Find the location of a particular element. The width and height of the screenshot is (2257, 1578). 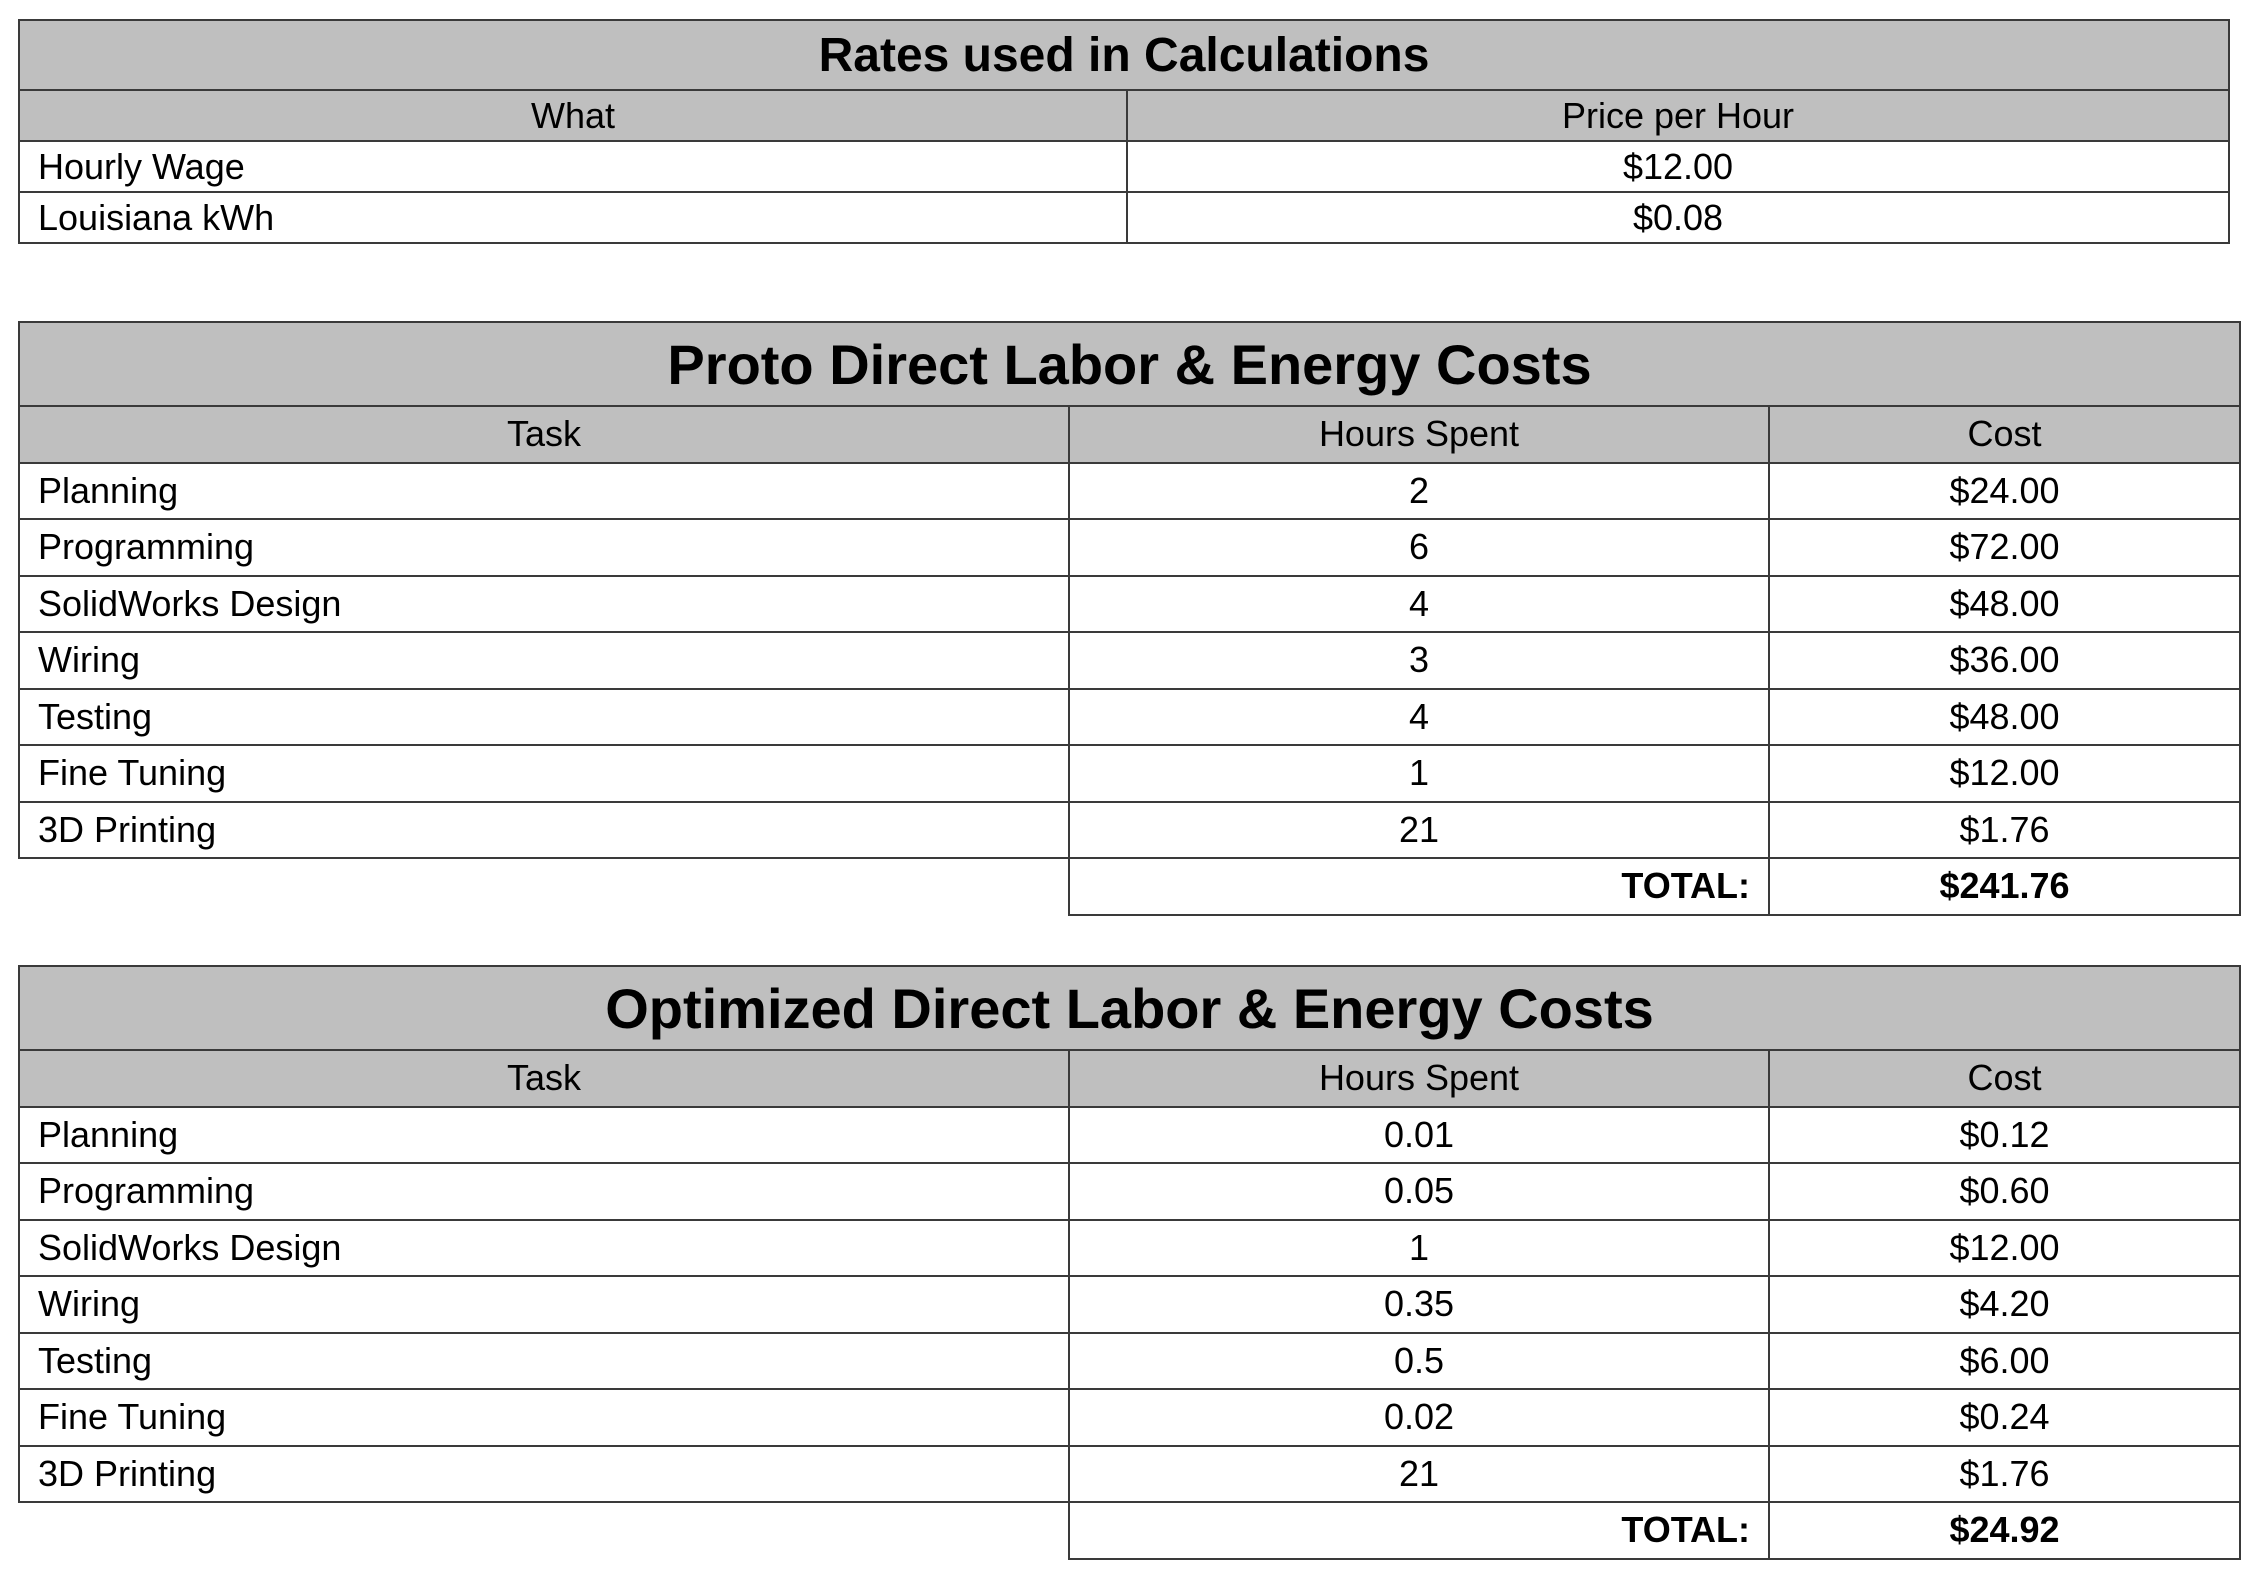

table-row: Louisiana kWh $0.08 is located at coordinates (1124, 217).